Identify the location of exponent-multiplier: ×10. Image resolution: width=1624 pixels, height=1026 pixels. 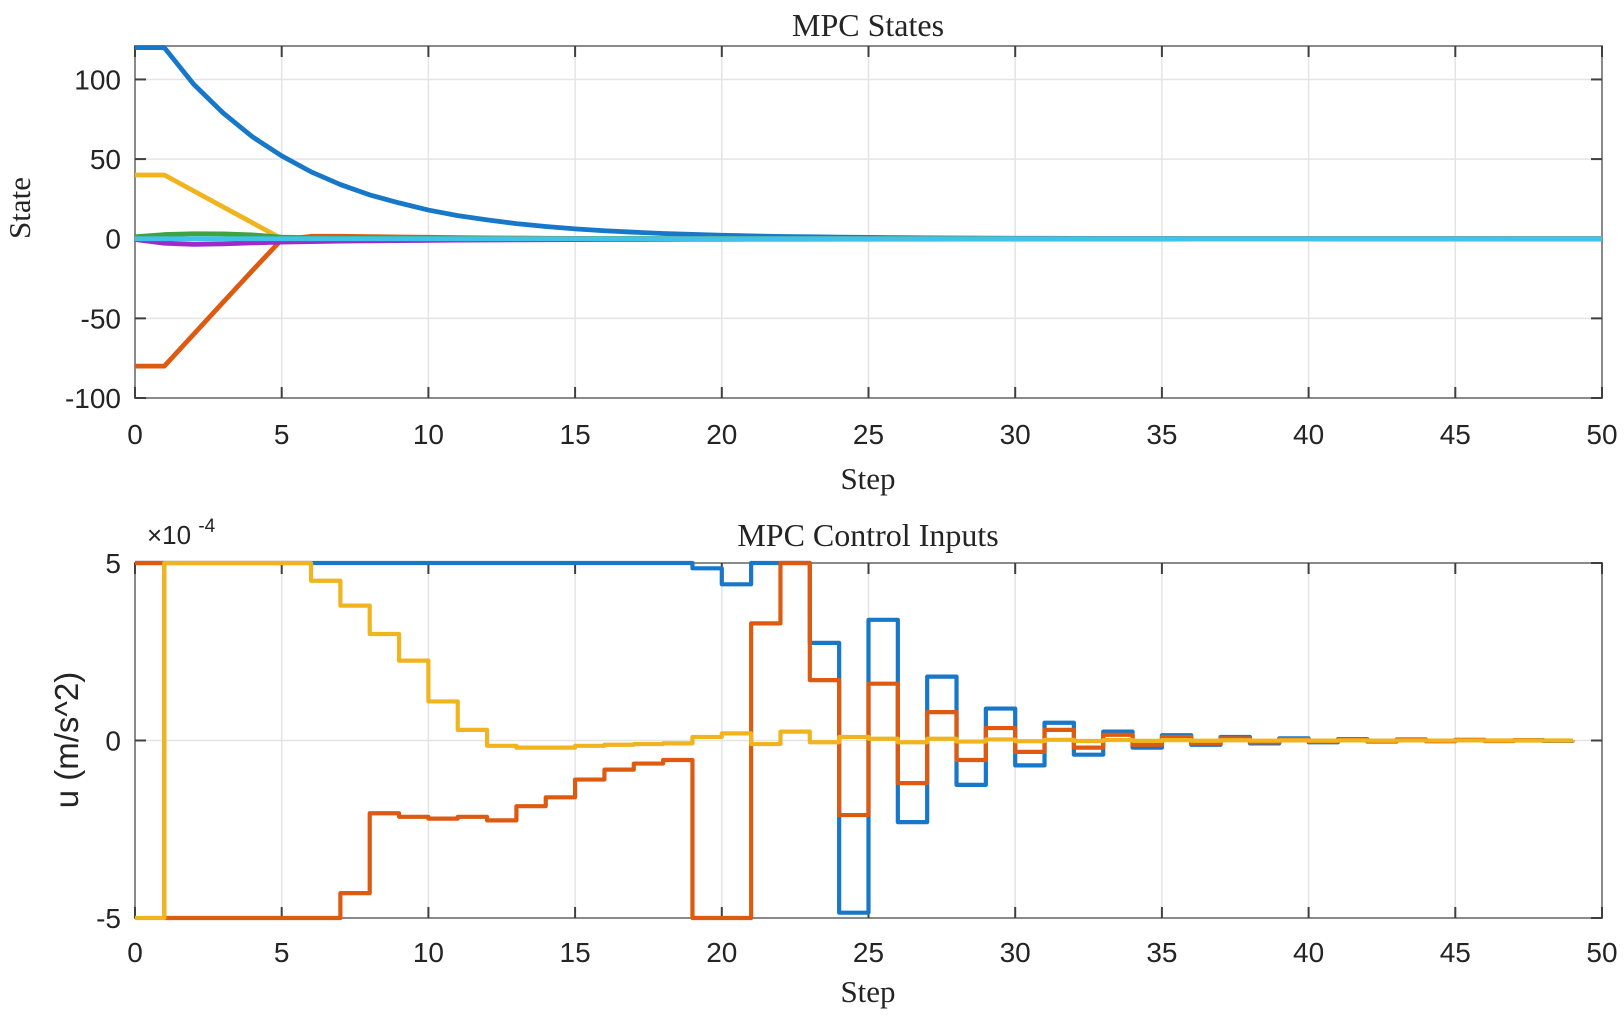
(169, 535).